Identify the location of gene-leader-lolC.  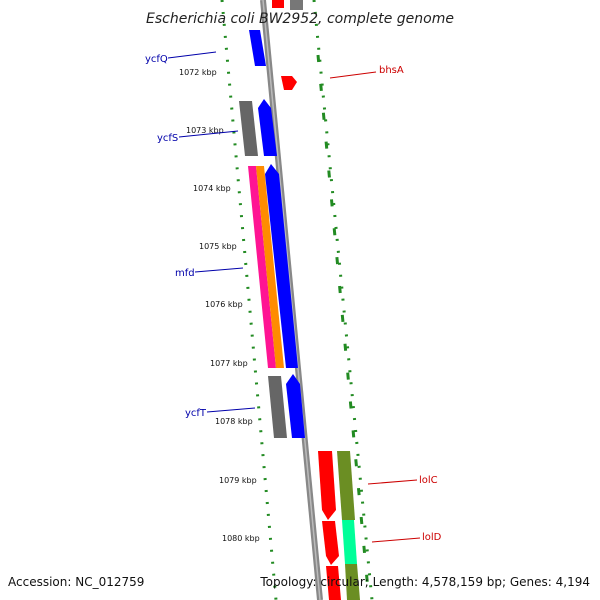
(392, 482).